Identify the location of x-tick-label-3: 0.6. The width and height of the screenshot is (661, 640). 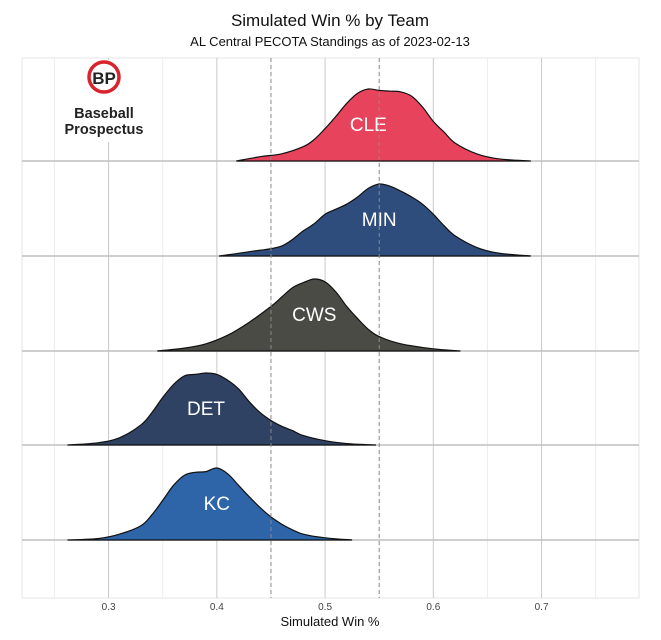
(433, 607).